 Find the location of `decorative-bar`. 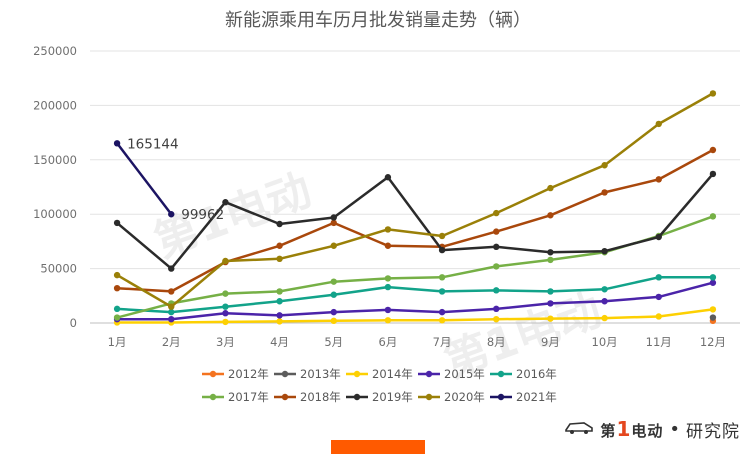

decorative-bar is located at coordinates (378, 447).